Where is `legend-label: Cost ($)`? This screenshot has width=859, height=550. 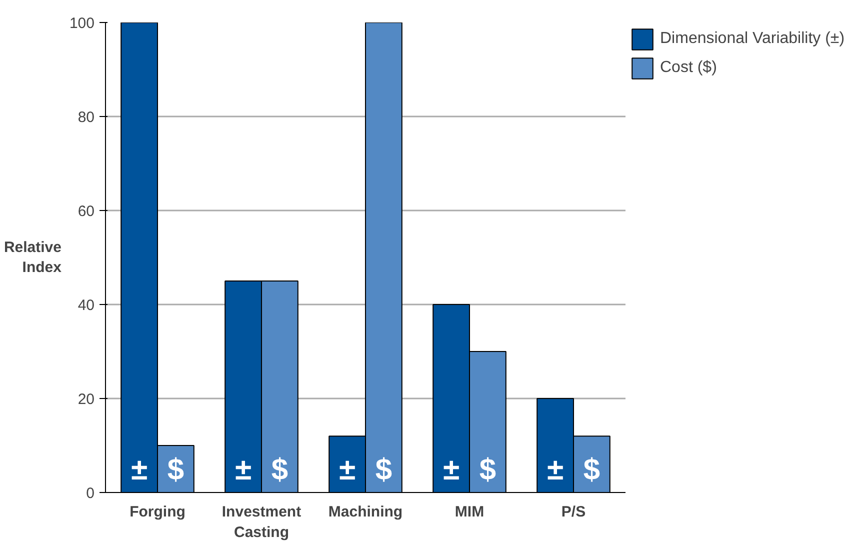
legend-label: Cost ($) is located at coordinates (688, 68).